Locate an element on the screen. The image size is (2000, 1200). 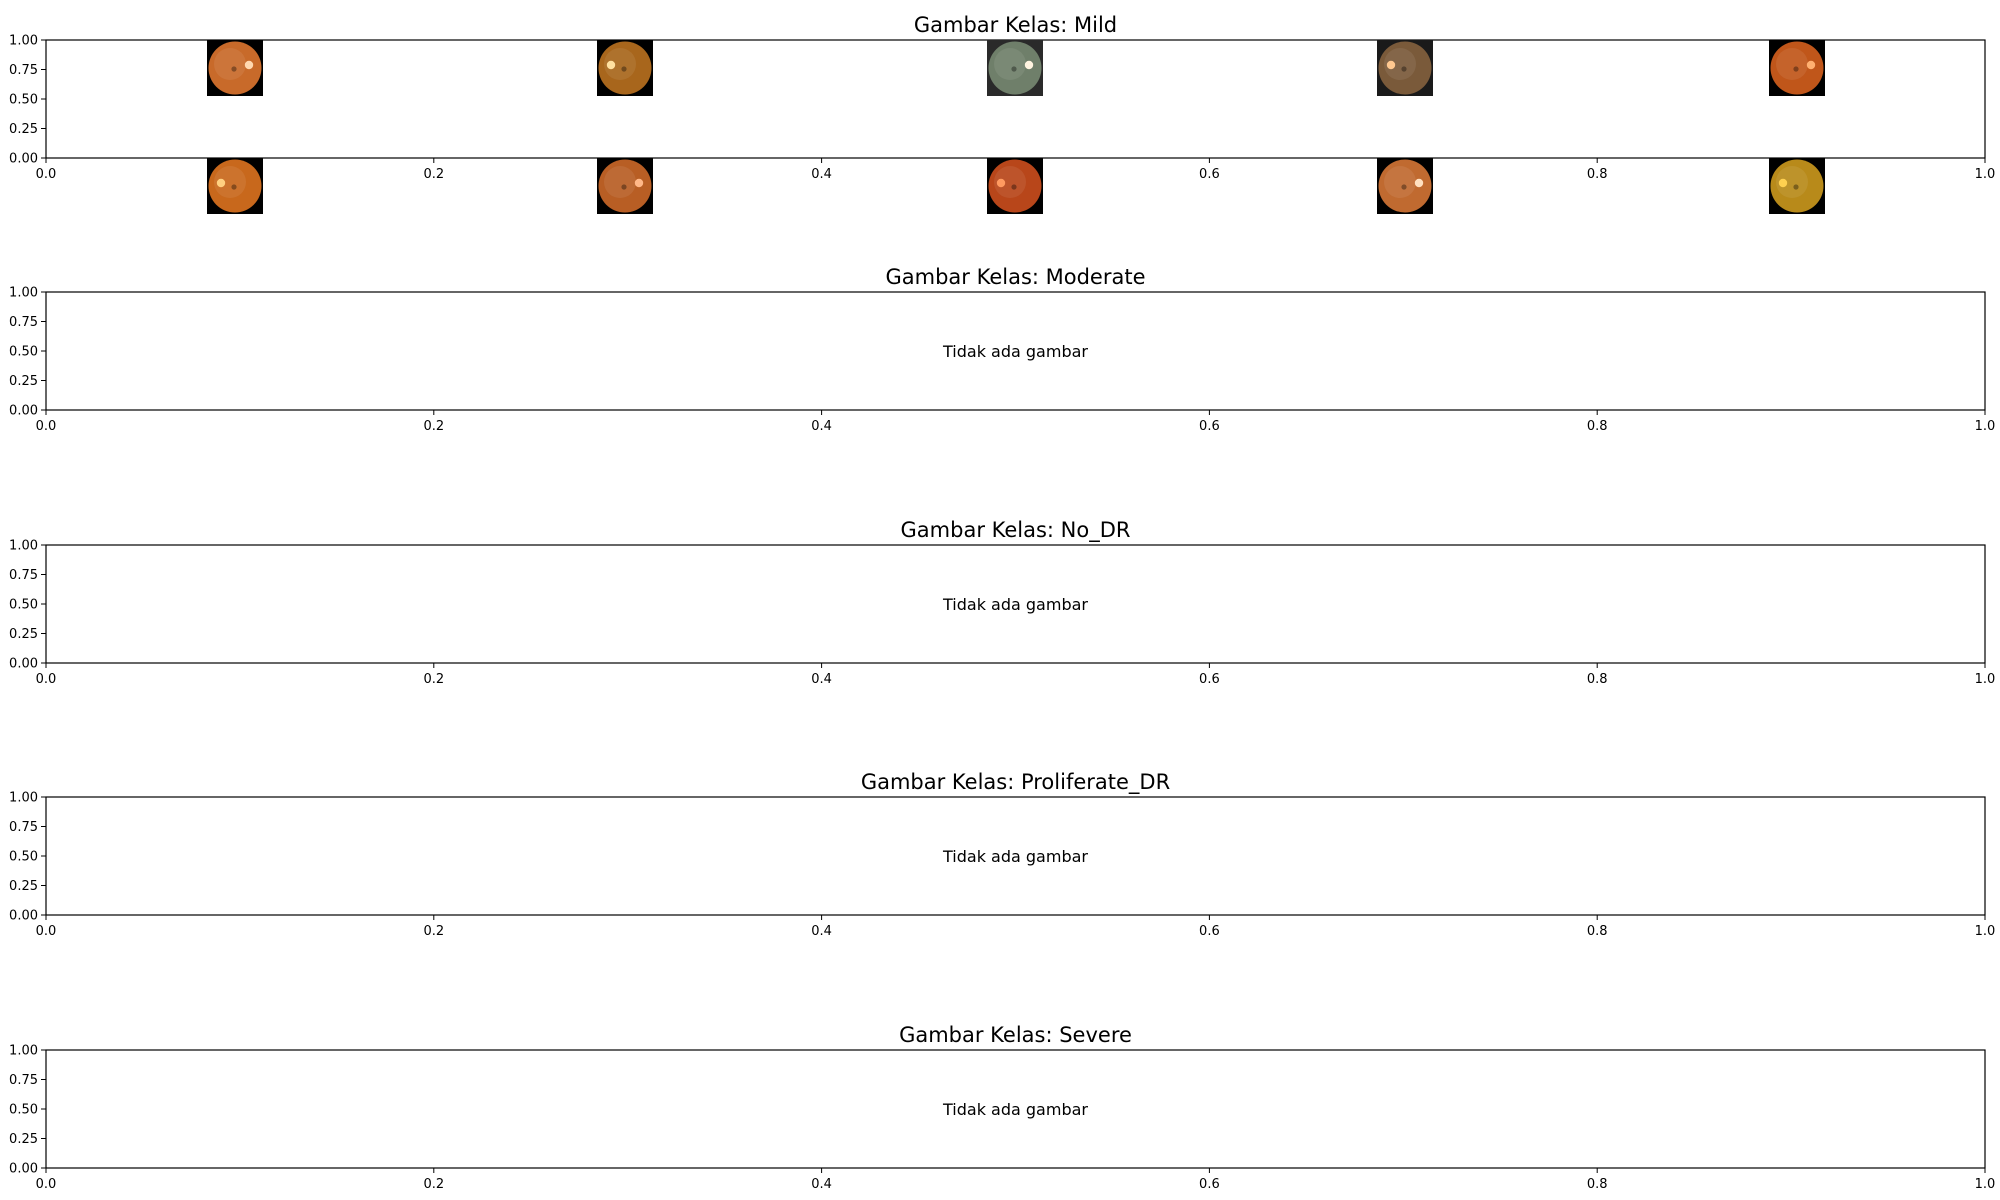
subplot-title: Gambar Kelas: Severe is located at coordinates (1015, 1035).